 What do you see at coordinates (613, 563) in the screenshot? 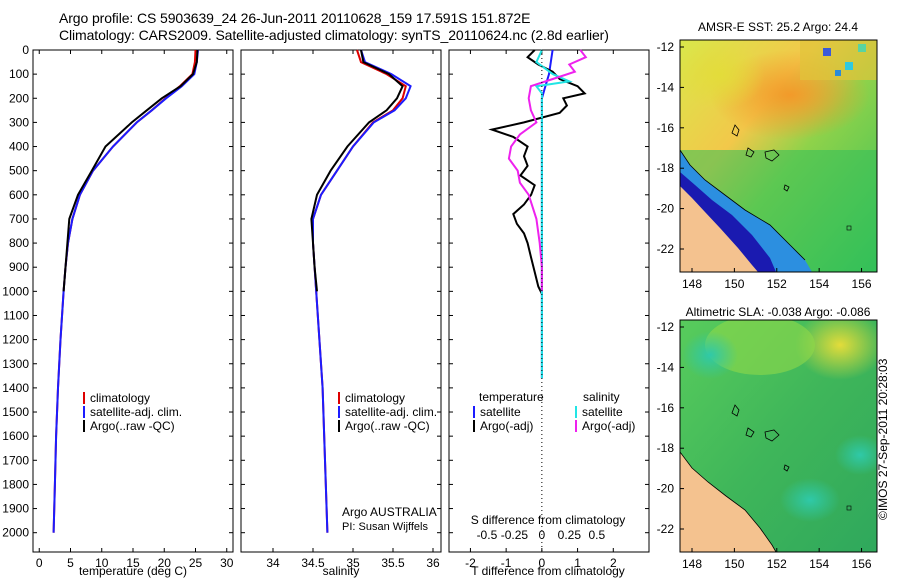
I see `x-tick-label: 2` at bounding box center [613, 563].